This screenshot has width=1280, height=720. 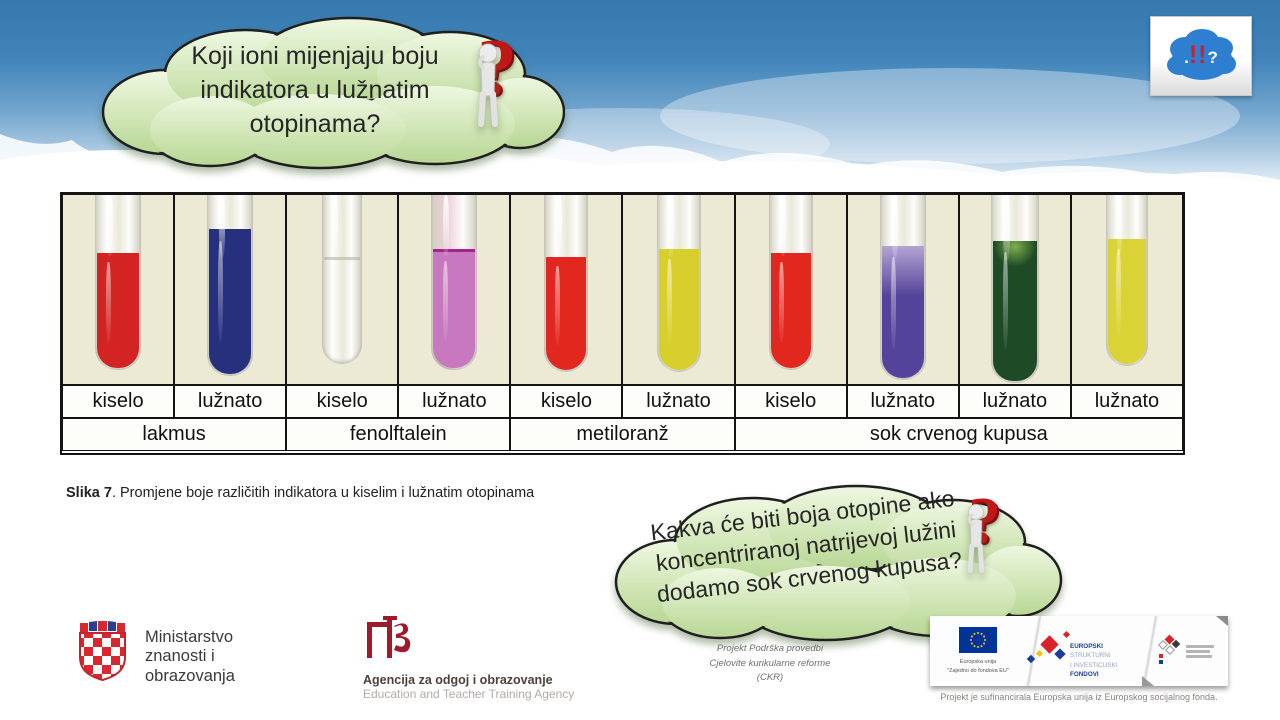 I want to click on blue-cloud-icon, so click(x=1201, y=54).